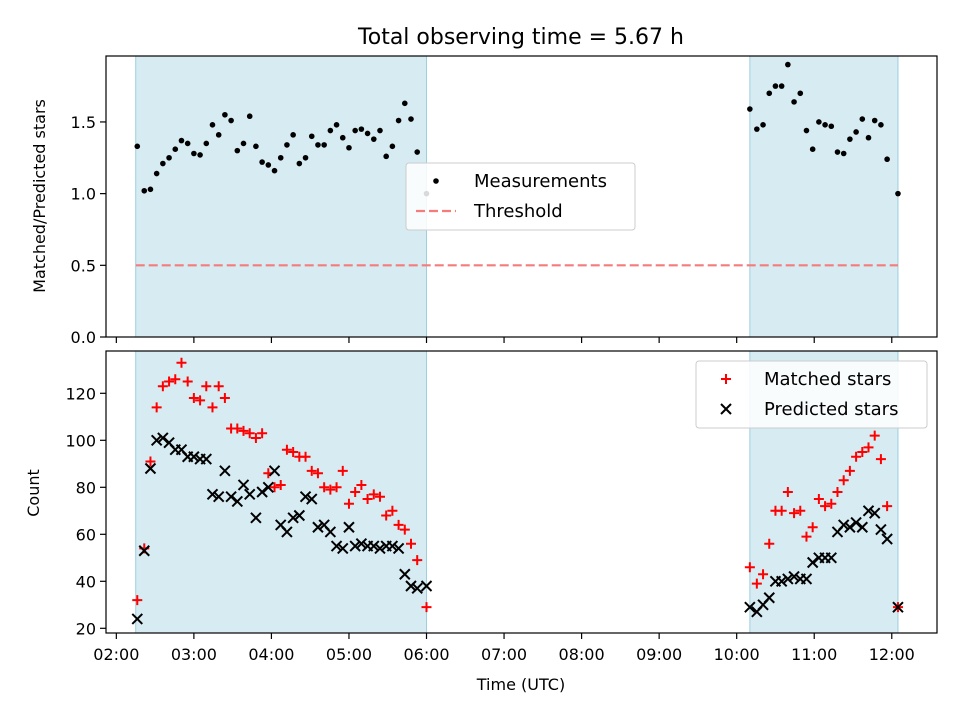  I want to click on bottom-legend: Matched stars Predicted stars, so click(811, 394).